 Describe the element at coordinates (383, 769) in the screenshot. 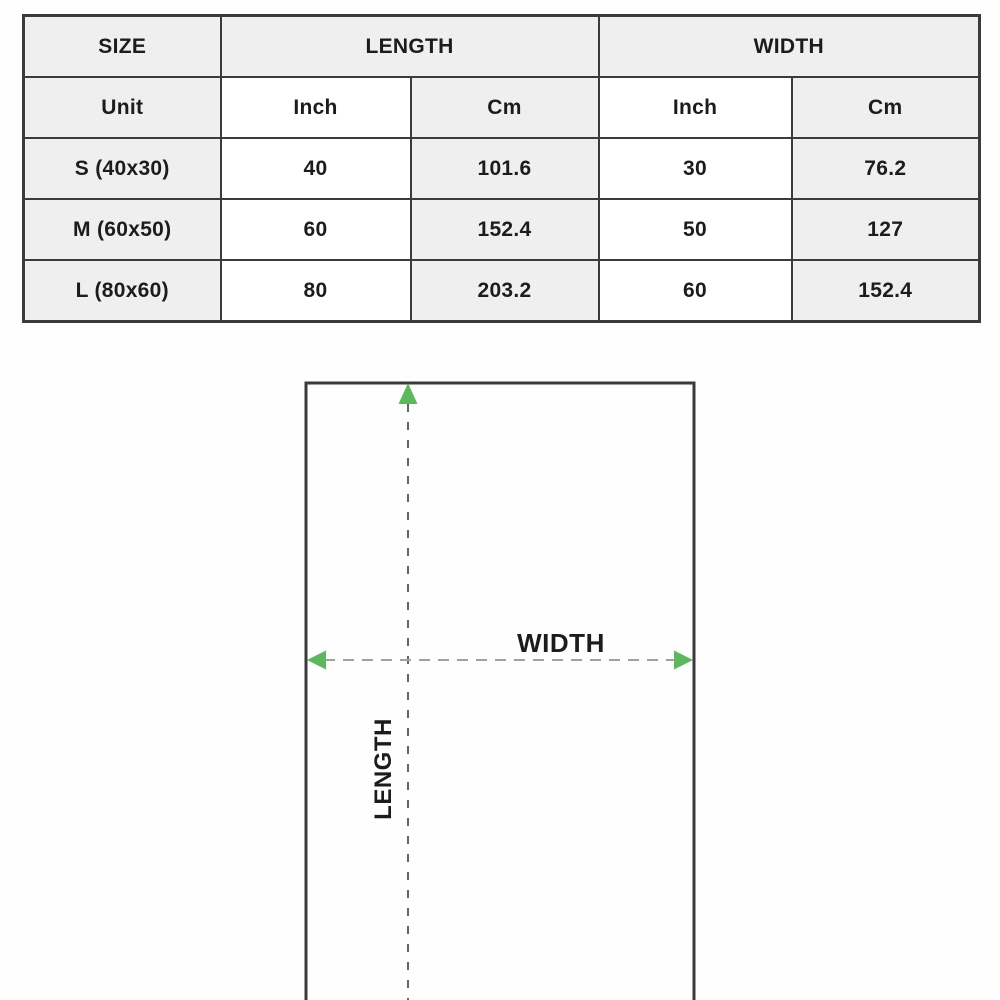

I see `length-label: LENGTH` at that location.